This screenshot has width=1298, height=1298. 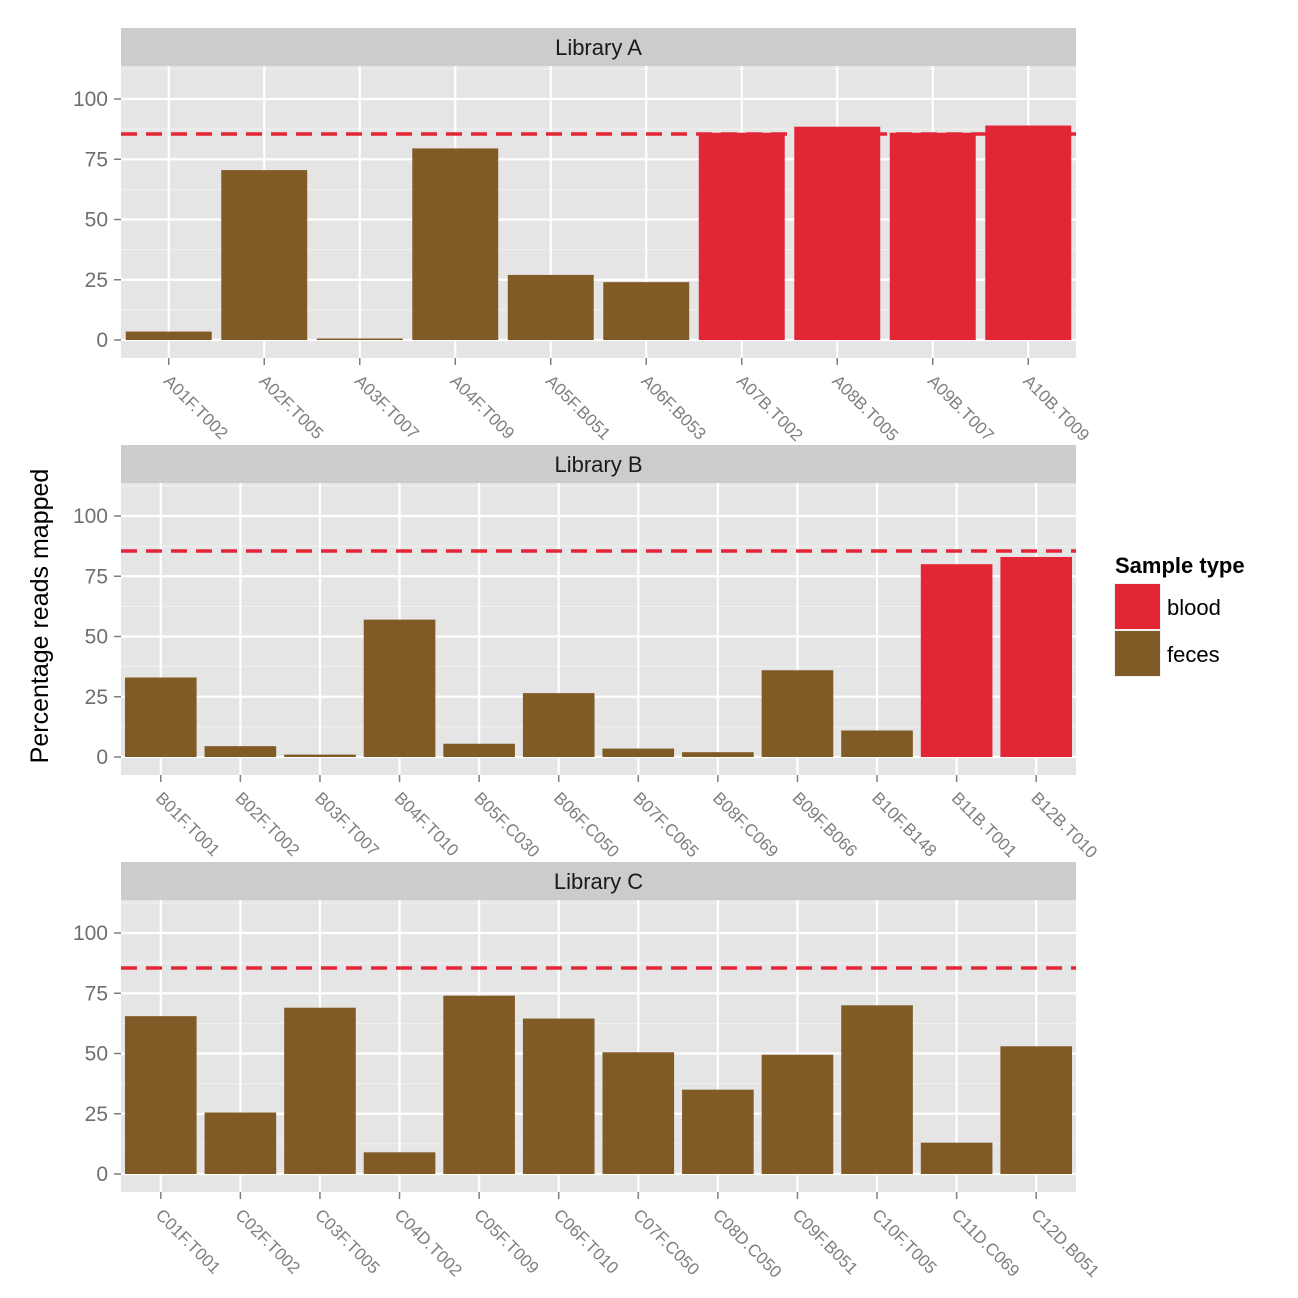 What do you see at coordinates (665, 824) in the screenshot?
I see `x-tick-label: B07F.C065` at bounding box center [665, 824].